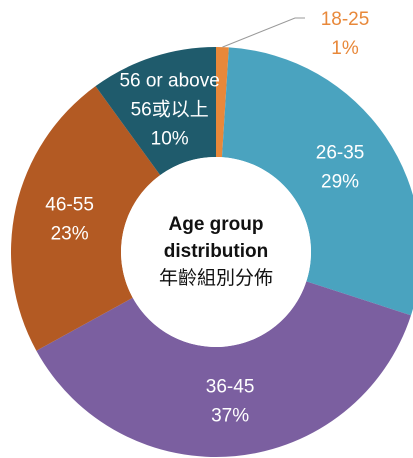  I want to click on chart-title: distribution, so click(216, 251).